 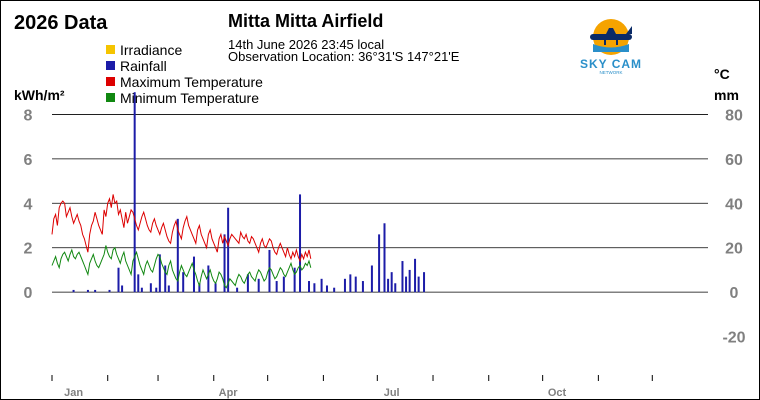 I want to click on right-tick-label: 60, so click(x=734, y=160).